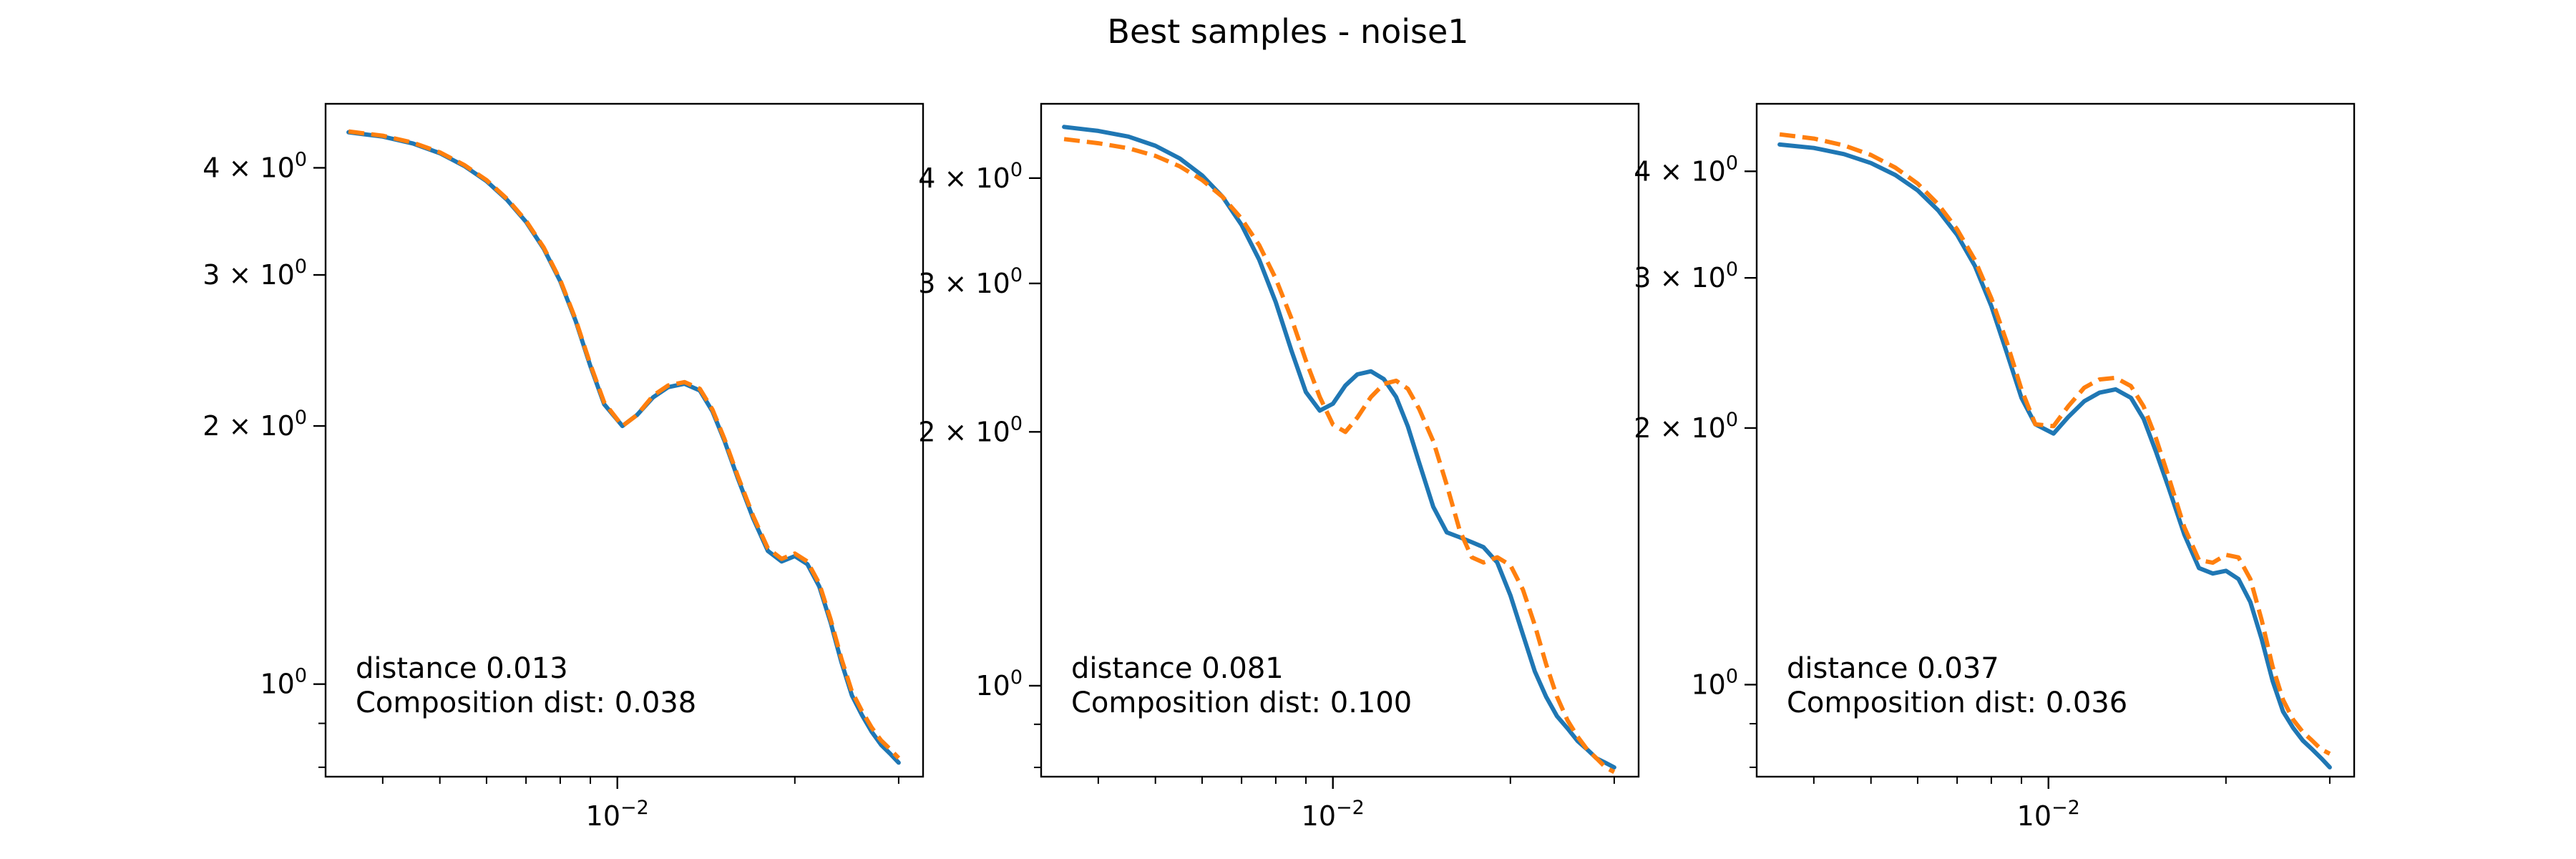  What do you see at coordinates (1241, 702) in the screenshot?
I see `composition-dist-annotation: Composition dist: 0.100` at bounding box center [1241, 702].